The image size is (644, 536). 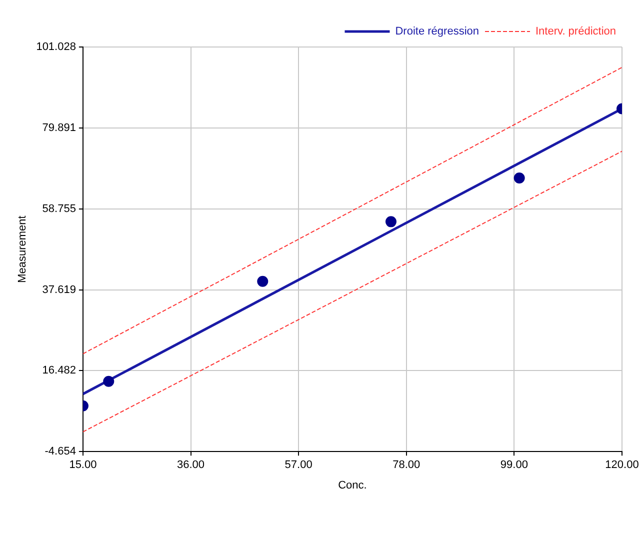 What do you see at coordinates (298, 465) in the screenshot?
I see `x-tick-label: 57.00` at bounding box center [298, 465].